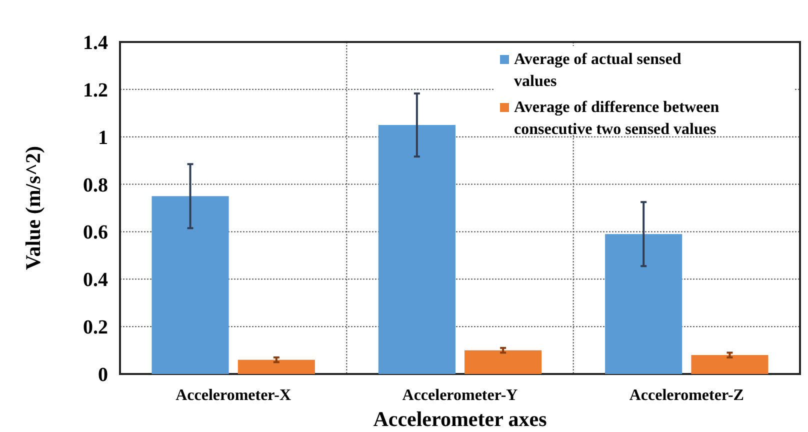  Describe the element at coordinates (103, 137) in the screenshot. I see `y-tick-label: 1` at that location.